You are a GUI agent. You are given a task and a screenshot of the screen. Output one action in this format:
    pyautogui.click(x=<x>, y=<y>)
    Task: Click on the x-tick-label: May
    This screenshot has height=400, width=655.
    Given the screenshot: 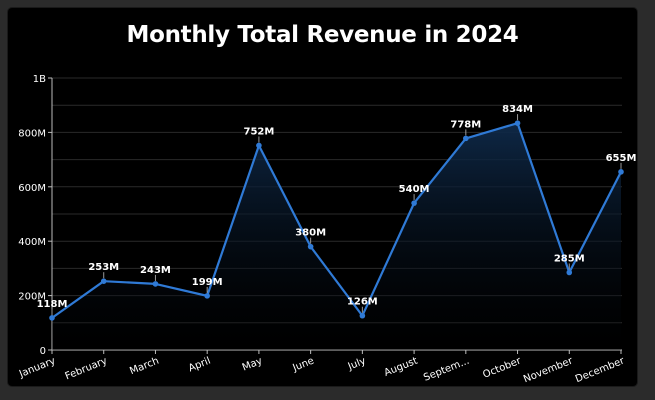 What is the action you would take?
    pyautogui.click(x=252, y=365)
    